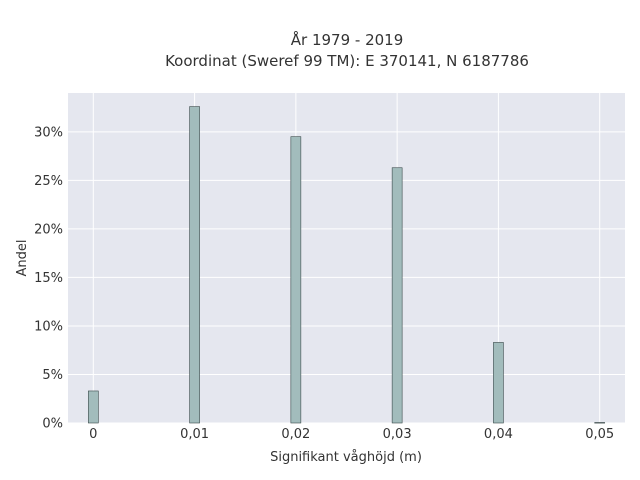  I want to click on y-tick-label: 25%, so click(48, 181).